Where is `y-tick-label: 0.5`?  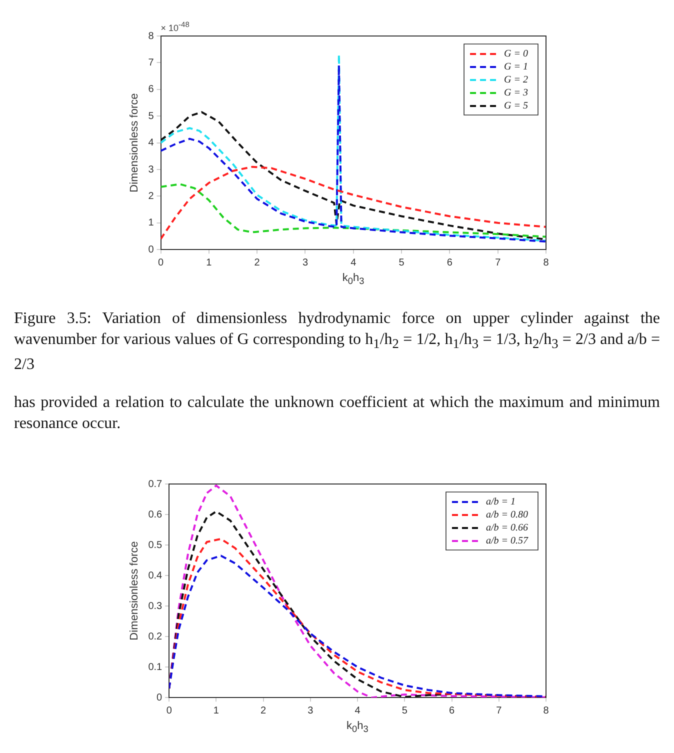
y-tick-label: 0.5 is located at coordinates (155, 545).